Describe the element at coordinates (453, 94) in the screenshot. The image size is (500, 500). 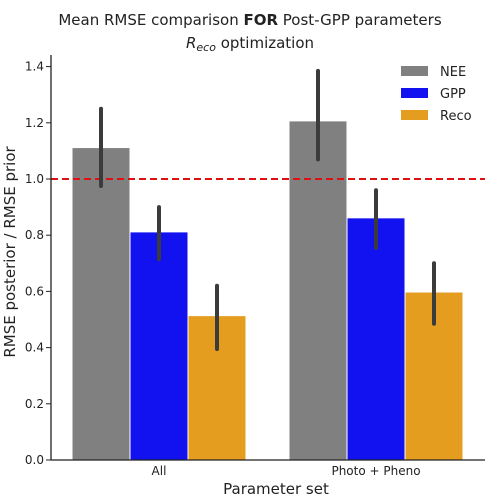
I see `legend-label-gpp: GPP` at that location.